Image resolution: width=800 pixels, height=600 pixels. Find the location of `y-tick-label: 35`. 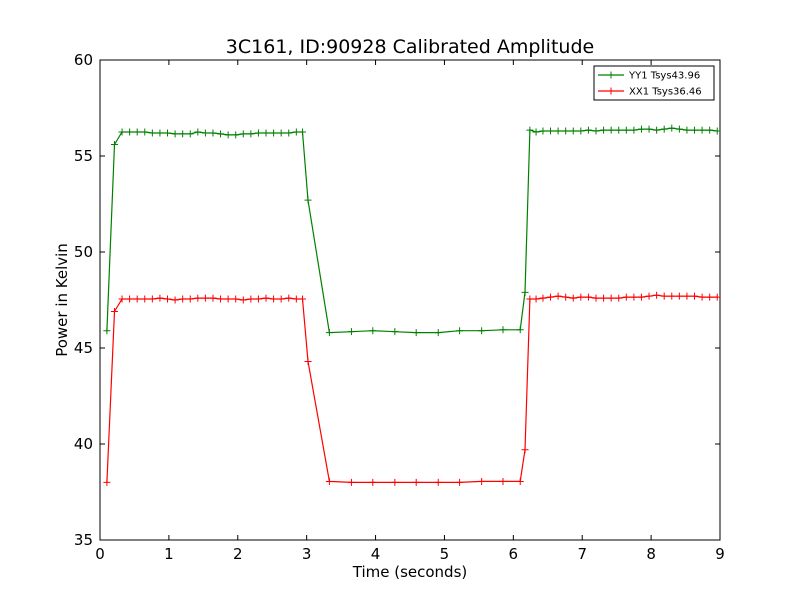

y-tick-label: 35 is located at coordinates (83, 540).